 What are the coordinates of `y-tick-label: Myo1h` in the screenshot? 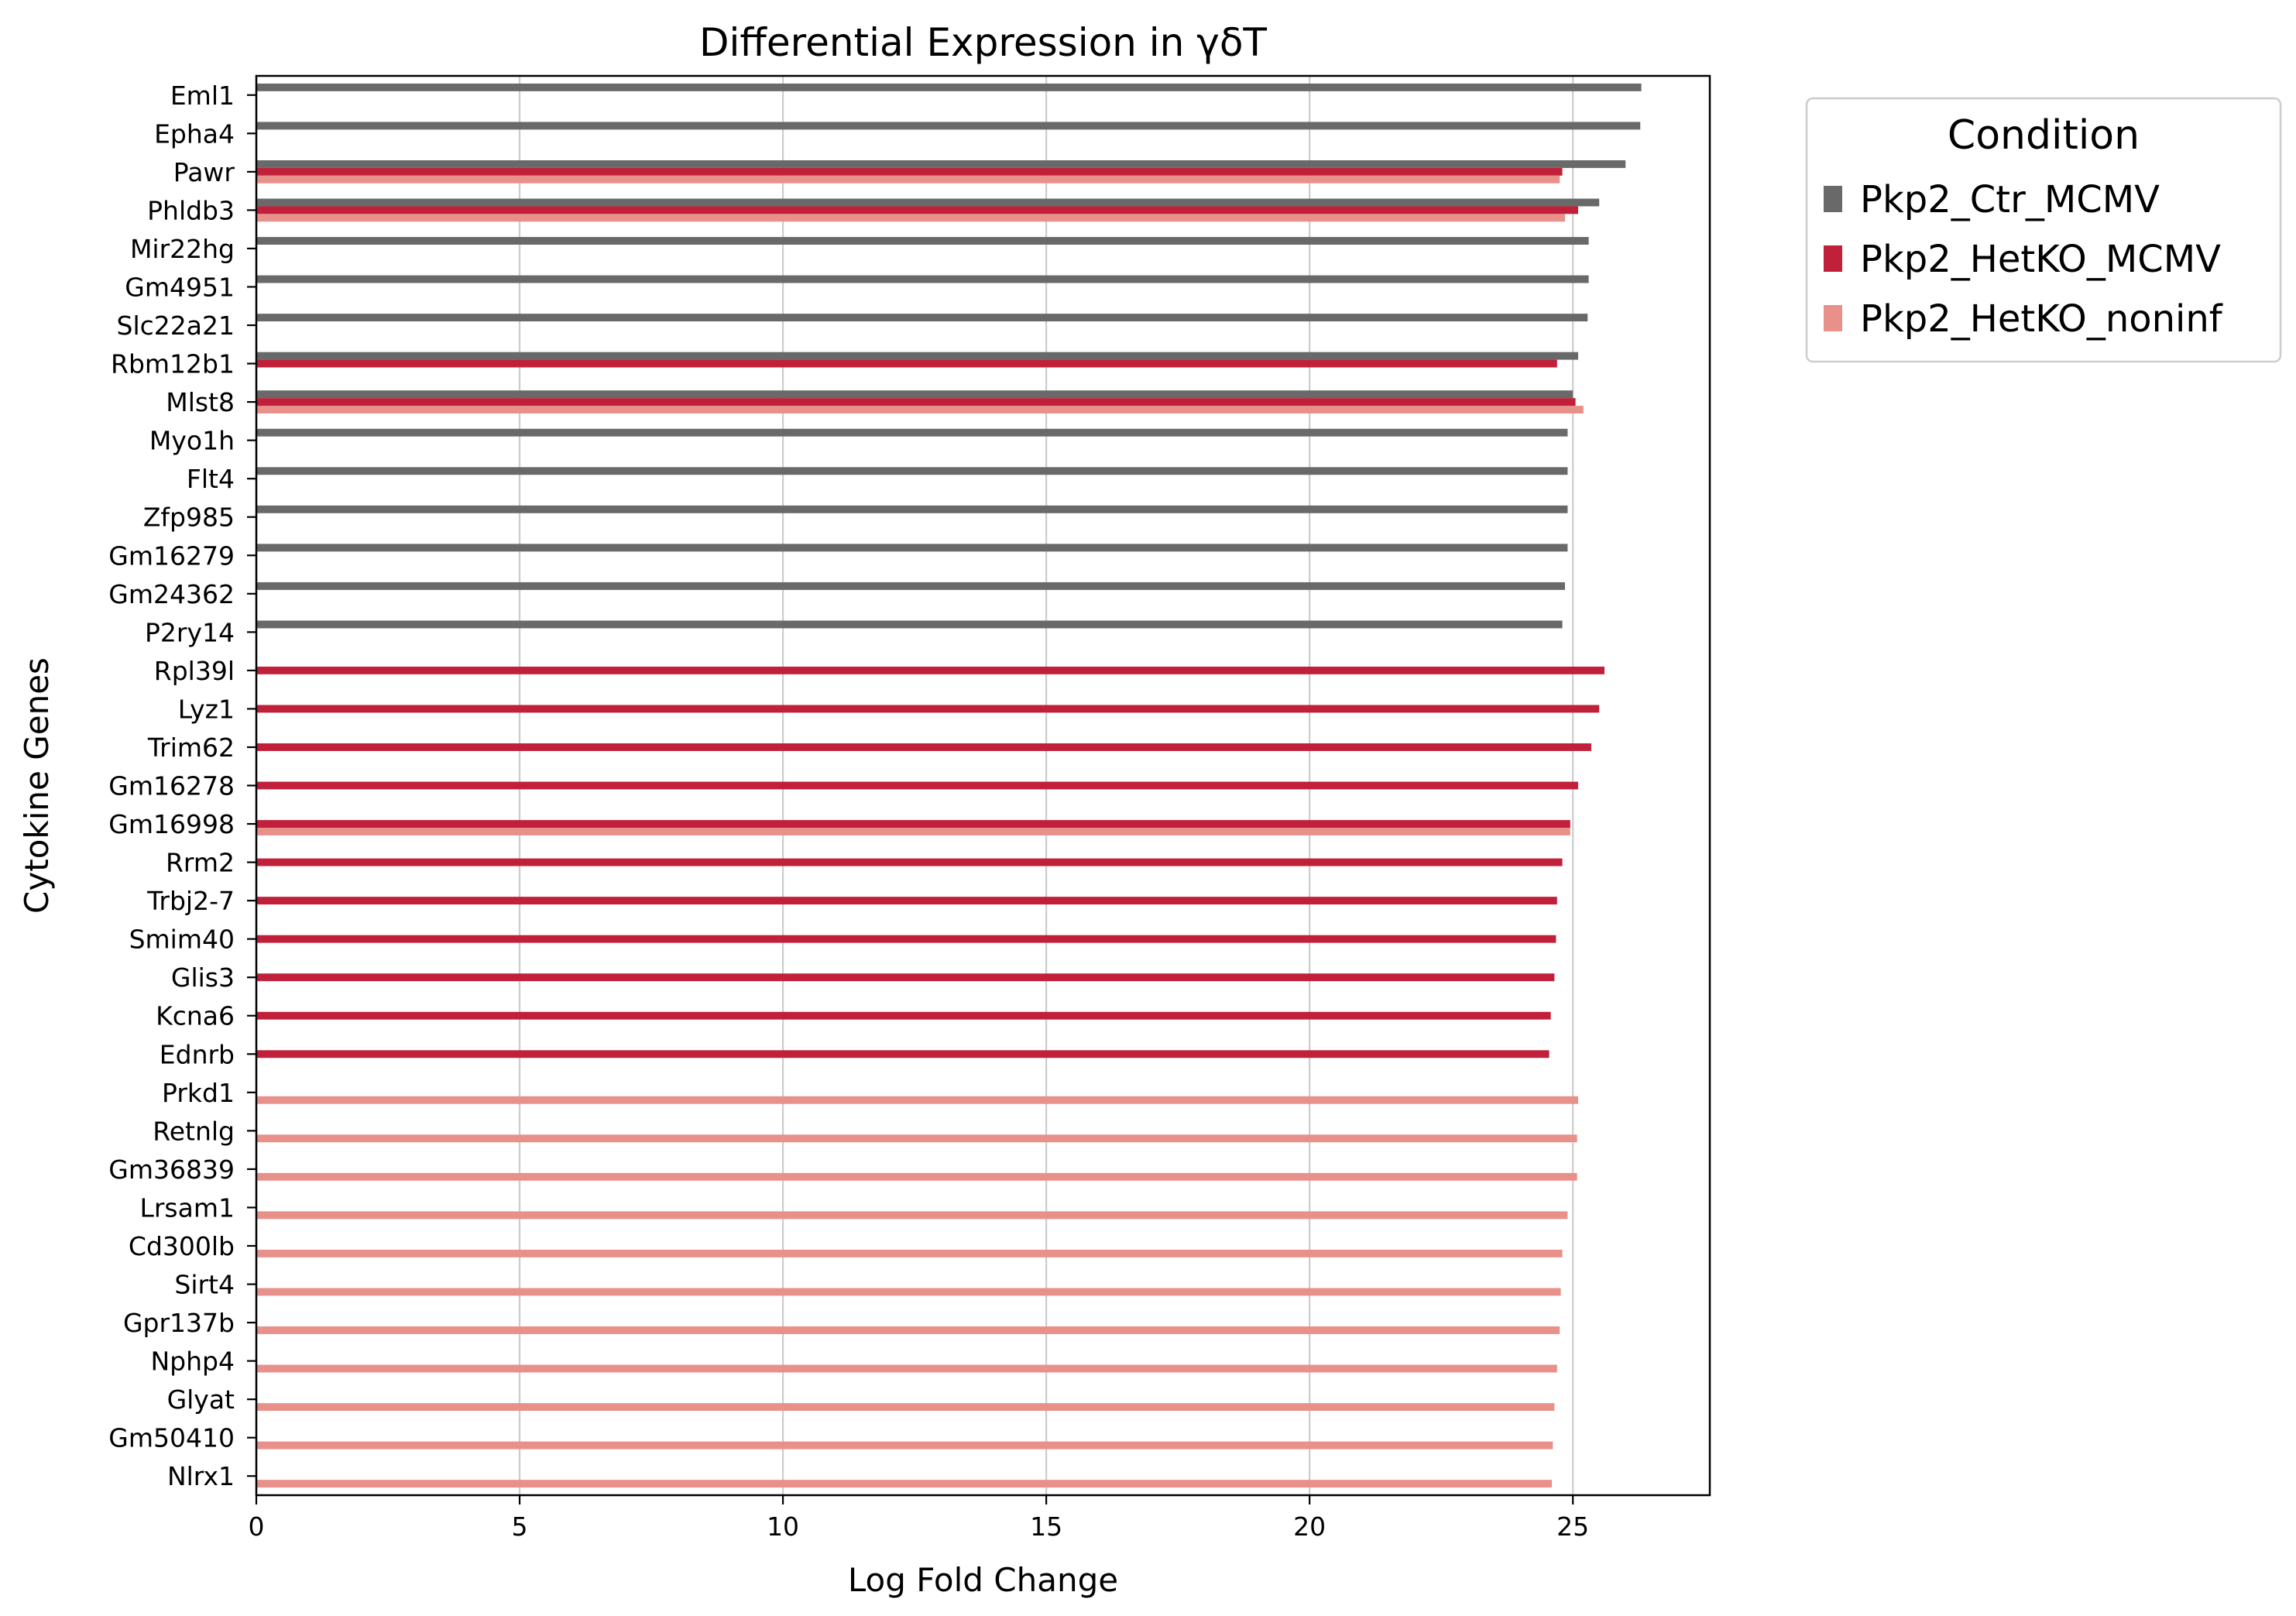 It's located at (192, 441).